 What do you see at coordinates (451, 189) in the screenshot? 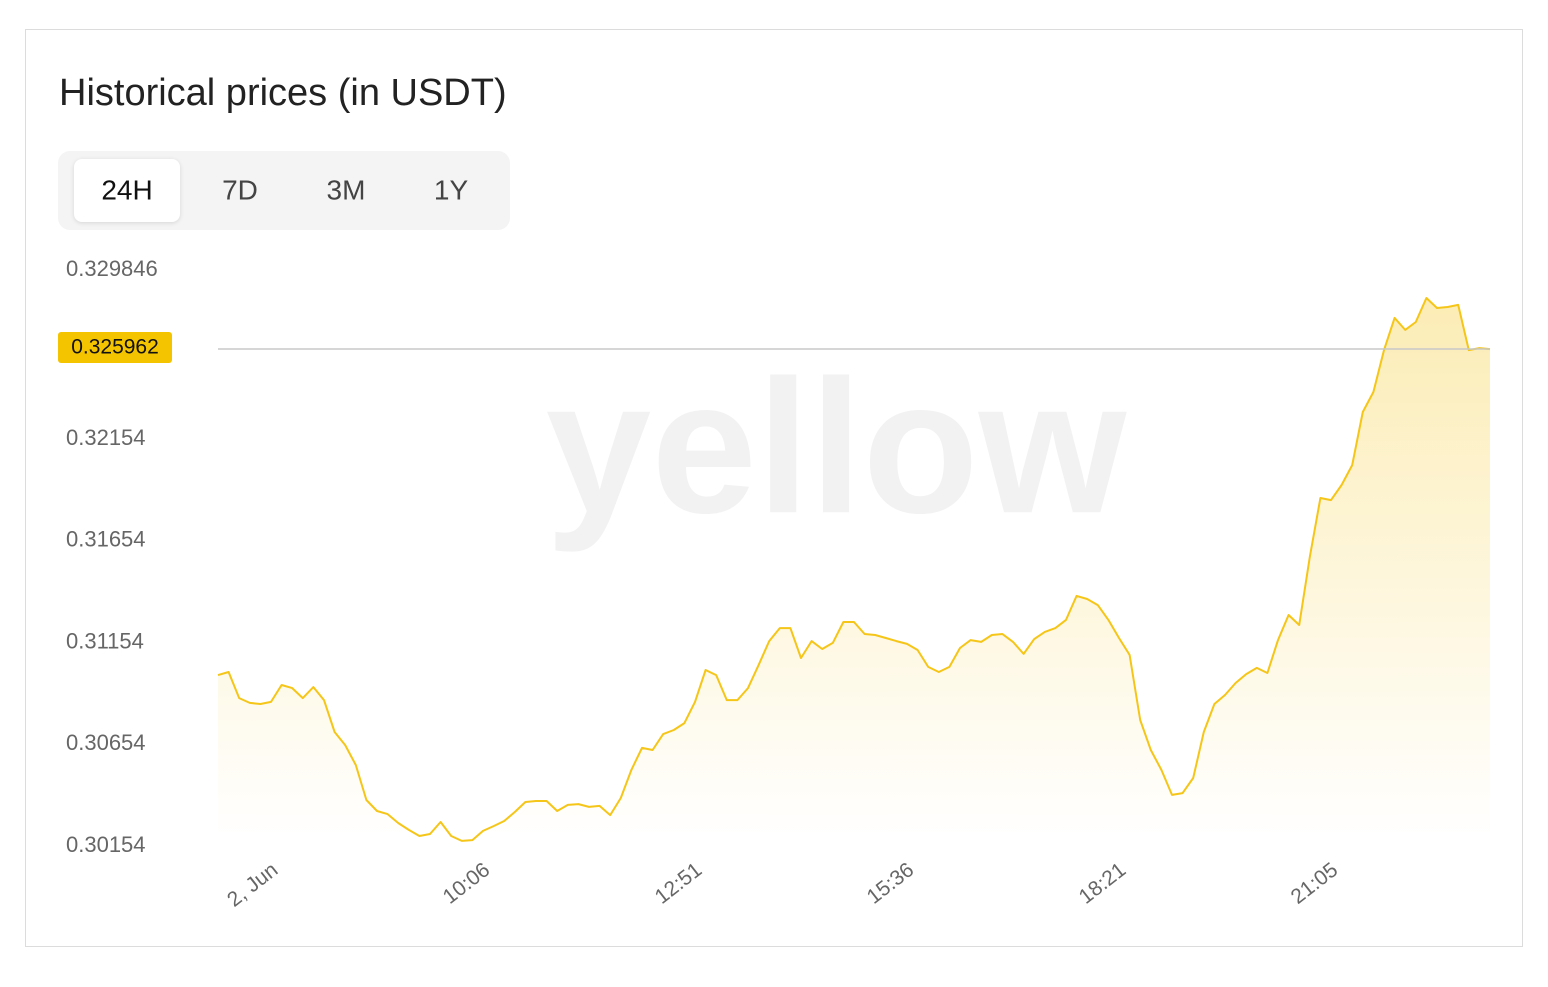
I see `tab: 1Y` at bounding box center [451, 189].